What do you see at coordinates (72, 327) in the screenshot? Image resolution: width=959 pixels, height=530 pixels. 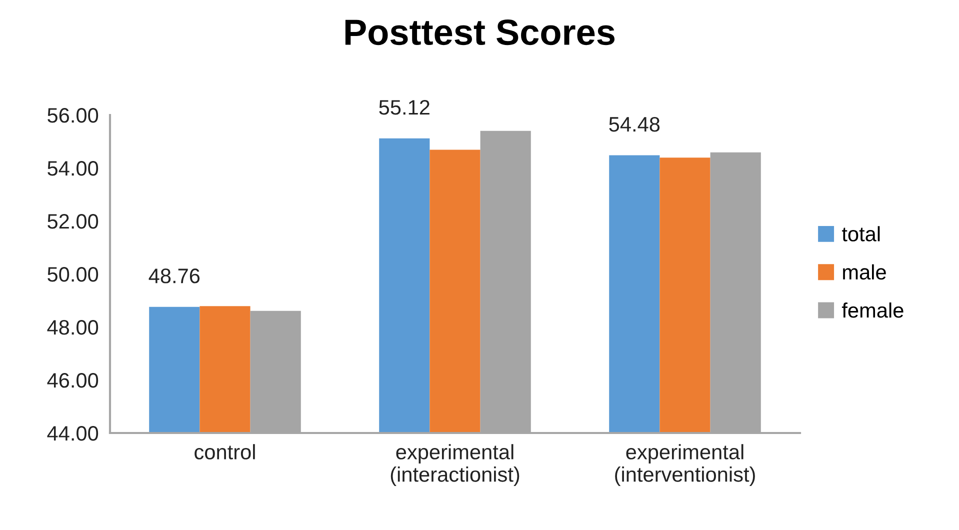 I see `y-tick-label: 48.00` at bounding box center [72, 327].